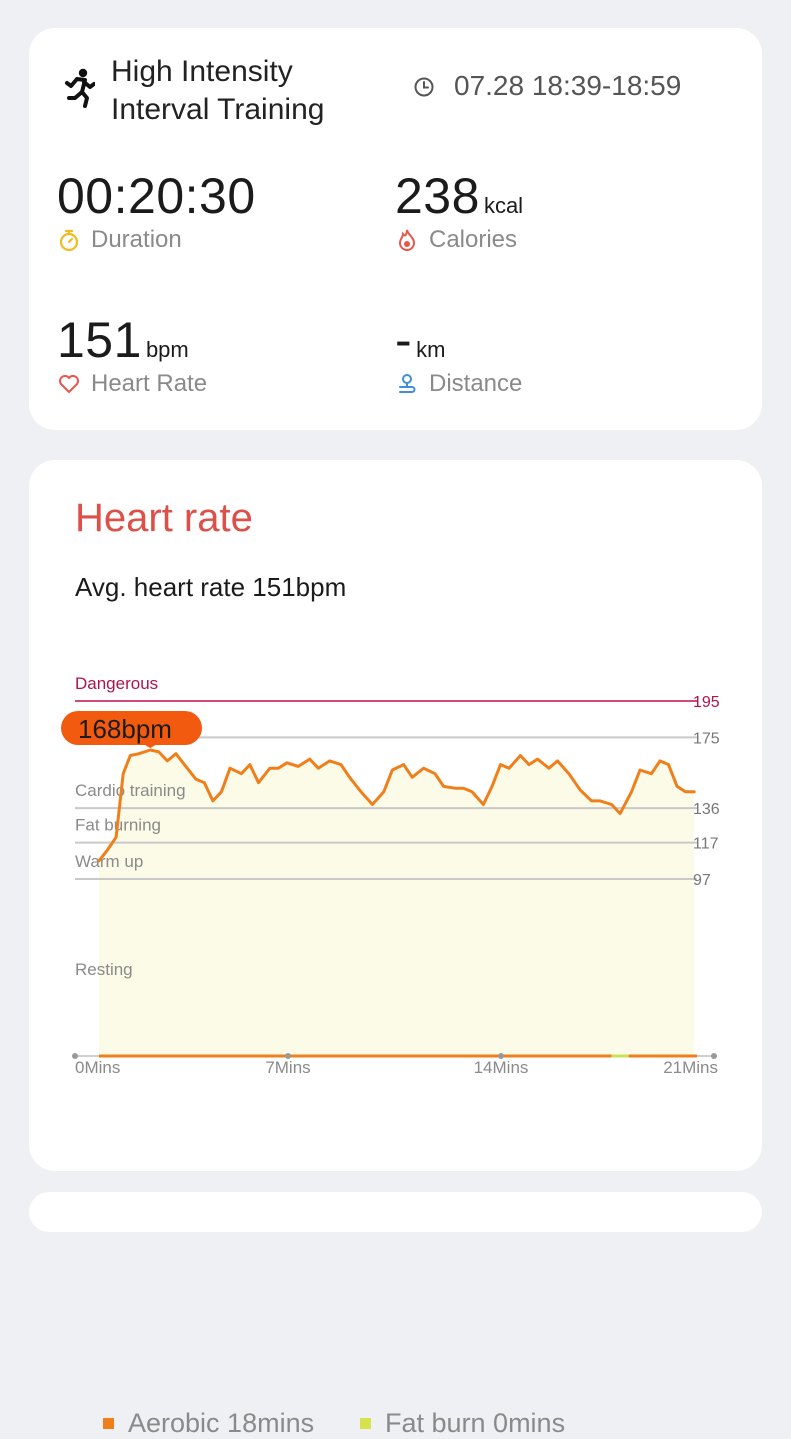 This screenshot has width=791, height=1439. Describe the element at coordinates (99, 340) in the screenshot. I see `heart-rate-value: 151` at that location.